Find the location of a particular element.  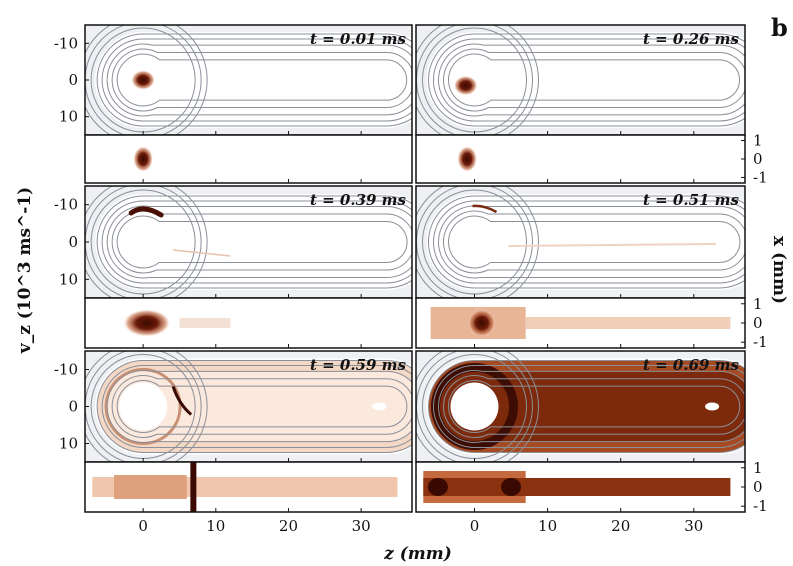

time-label: t = 0.26 ms is located at coordinates (691, 39).